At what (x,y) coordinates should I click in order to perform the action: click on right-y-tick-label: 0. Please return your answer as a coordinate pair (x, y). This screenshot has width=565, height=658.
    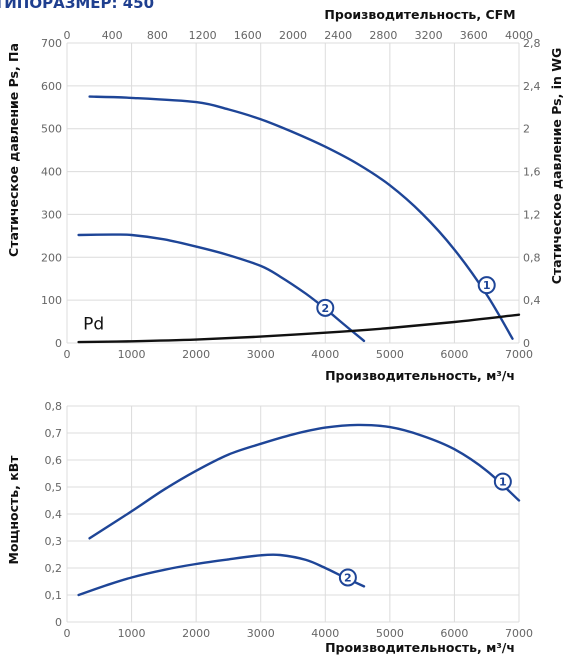
    Looking at the image, I should click on (526, 343).